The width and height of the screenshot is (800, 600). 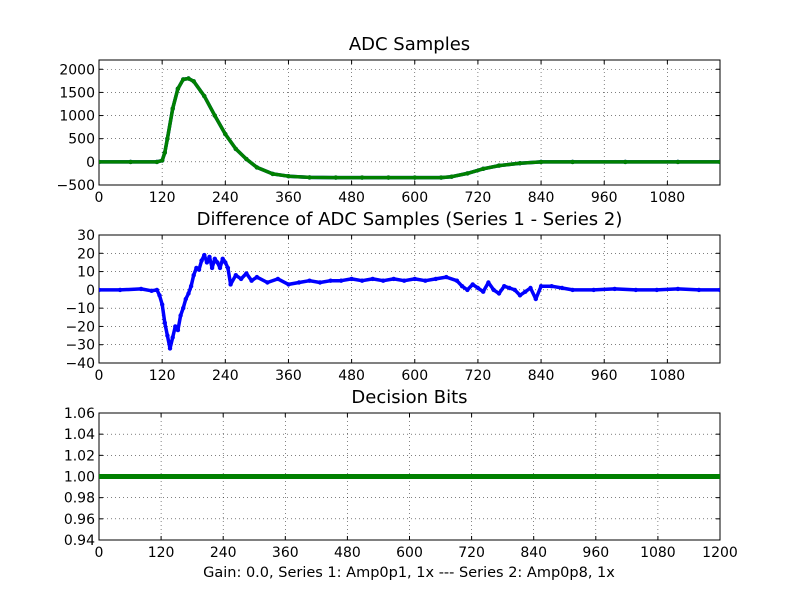 What do you see at coordinates (351, 198) in the screenshot?
I see `x-tick-label: 480` at bounding box center [351, 198].